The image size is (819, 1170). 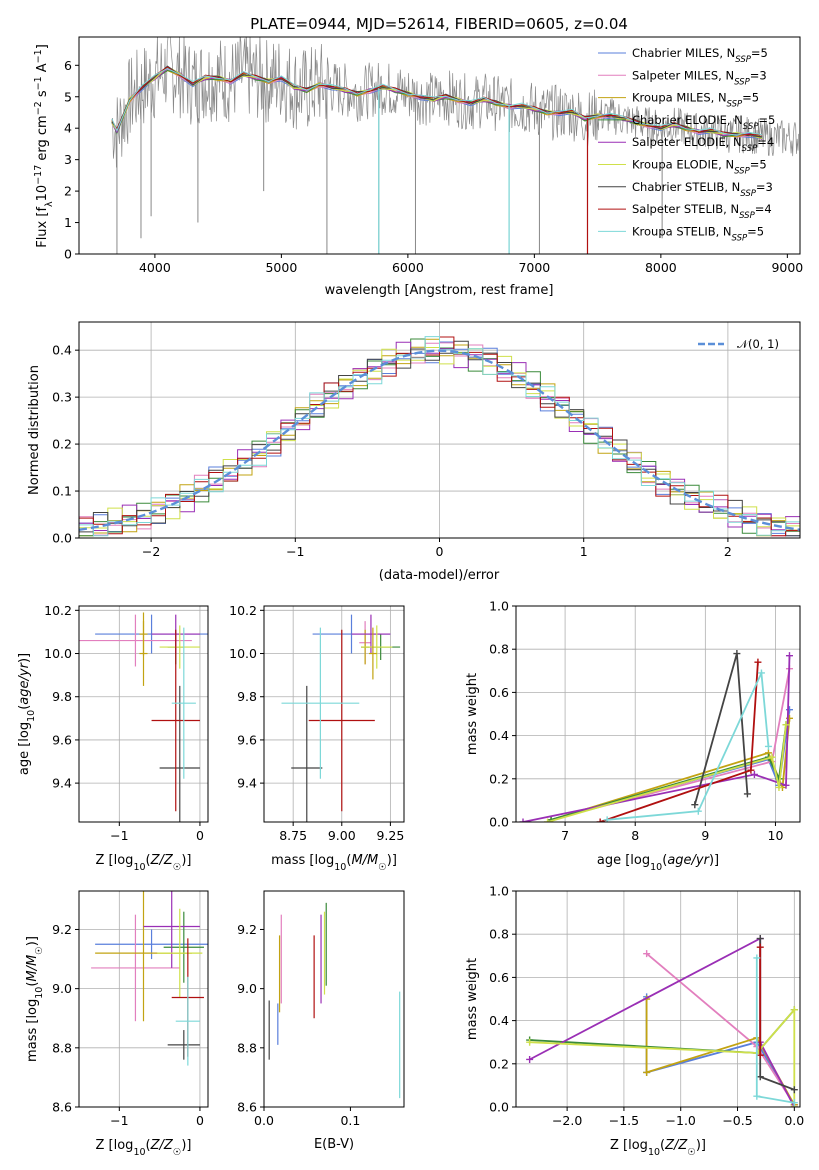 What do you see at coordinates (695, 100) in the screenshot?
I see `legend-entry: Kroupa MILES, NSSP=5` at bounding box center [695, 100].